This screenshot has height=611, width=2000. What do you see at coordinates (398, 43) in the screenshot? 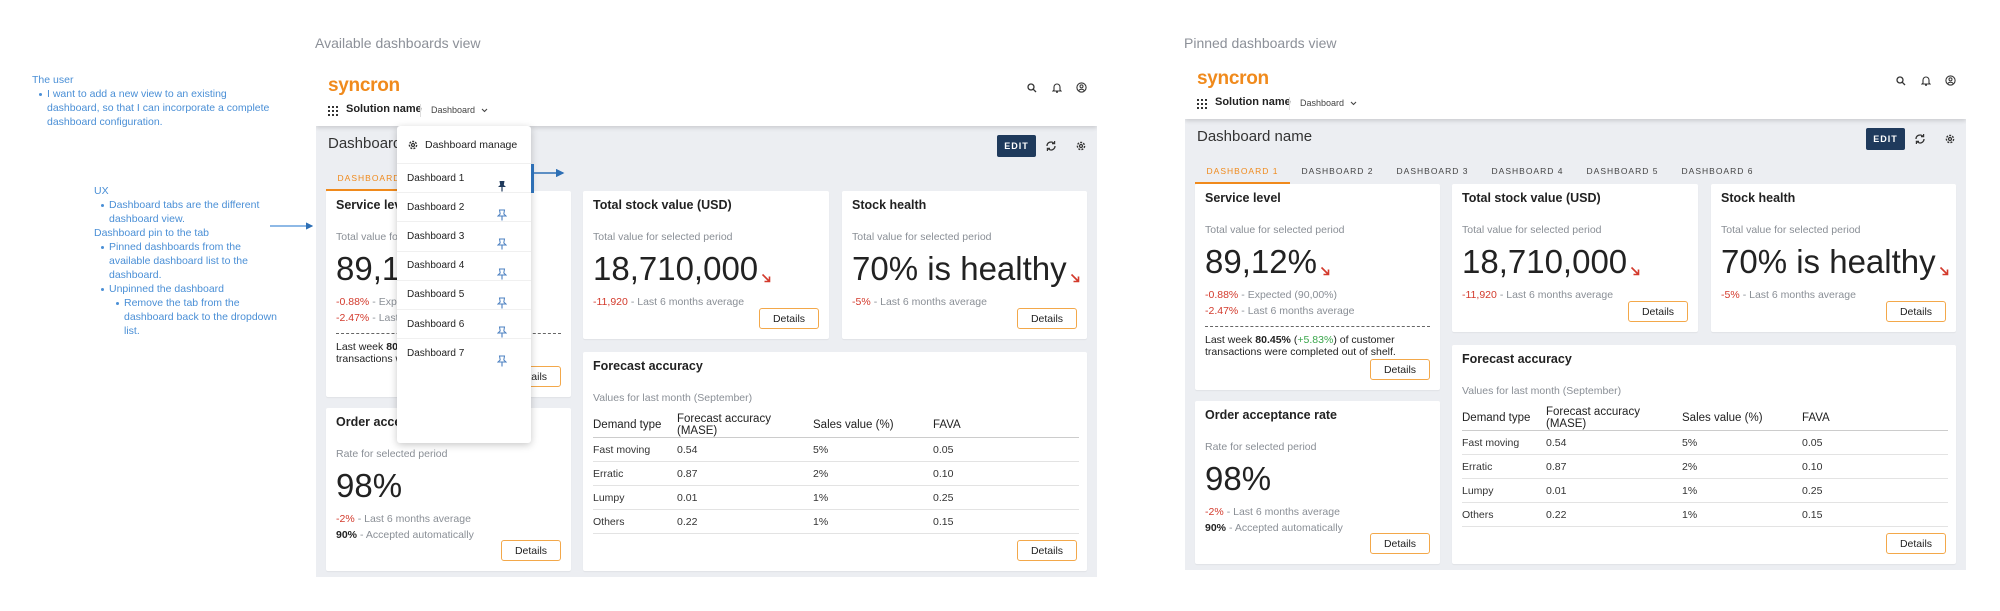
I see `view-caption: Available dashboards view` at bounding box center [398, 43].